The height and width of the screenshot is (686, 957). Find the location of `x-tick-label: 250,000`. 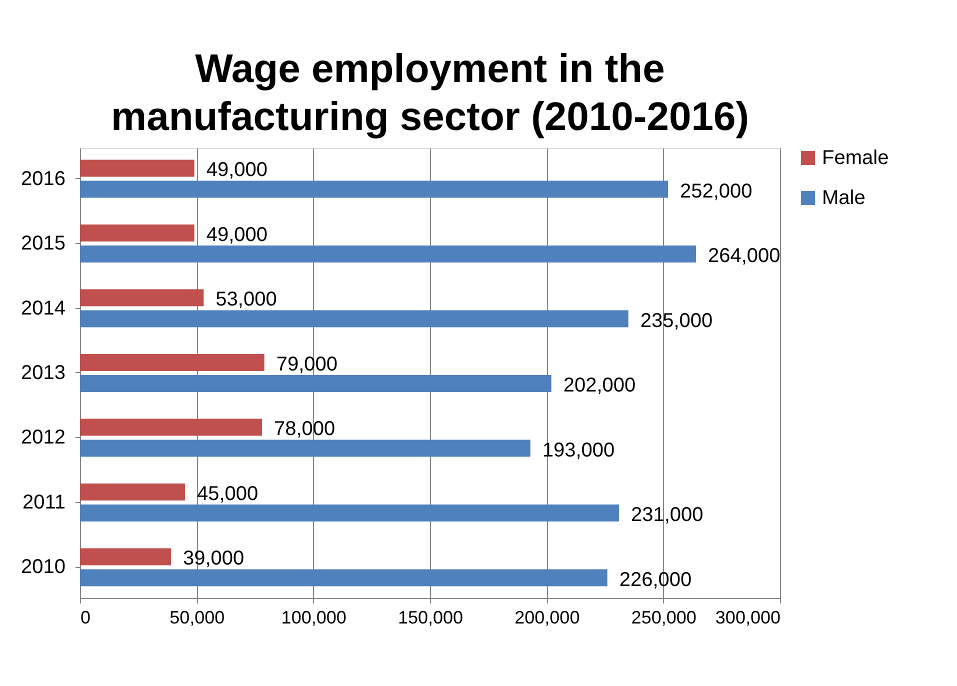

x-tick-label: 250,000 is located at coordinates (663, 618).